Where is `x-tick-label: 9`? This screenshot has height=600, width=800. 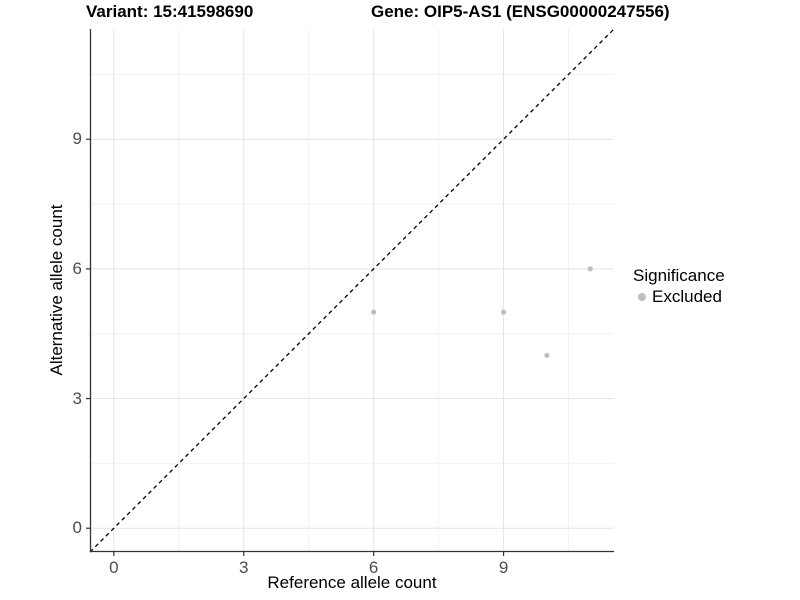
x-tick-label: 9 is located at coordinates (503, 567).